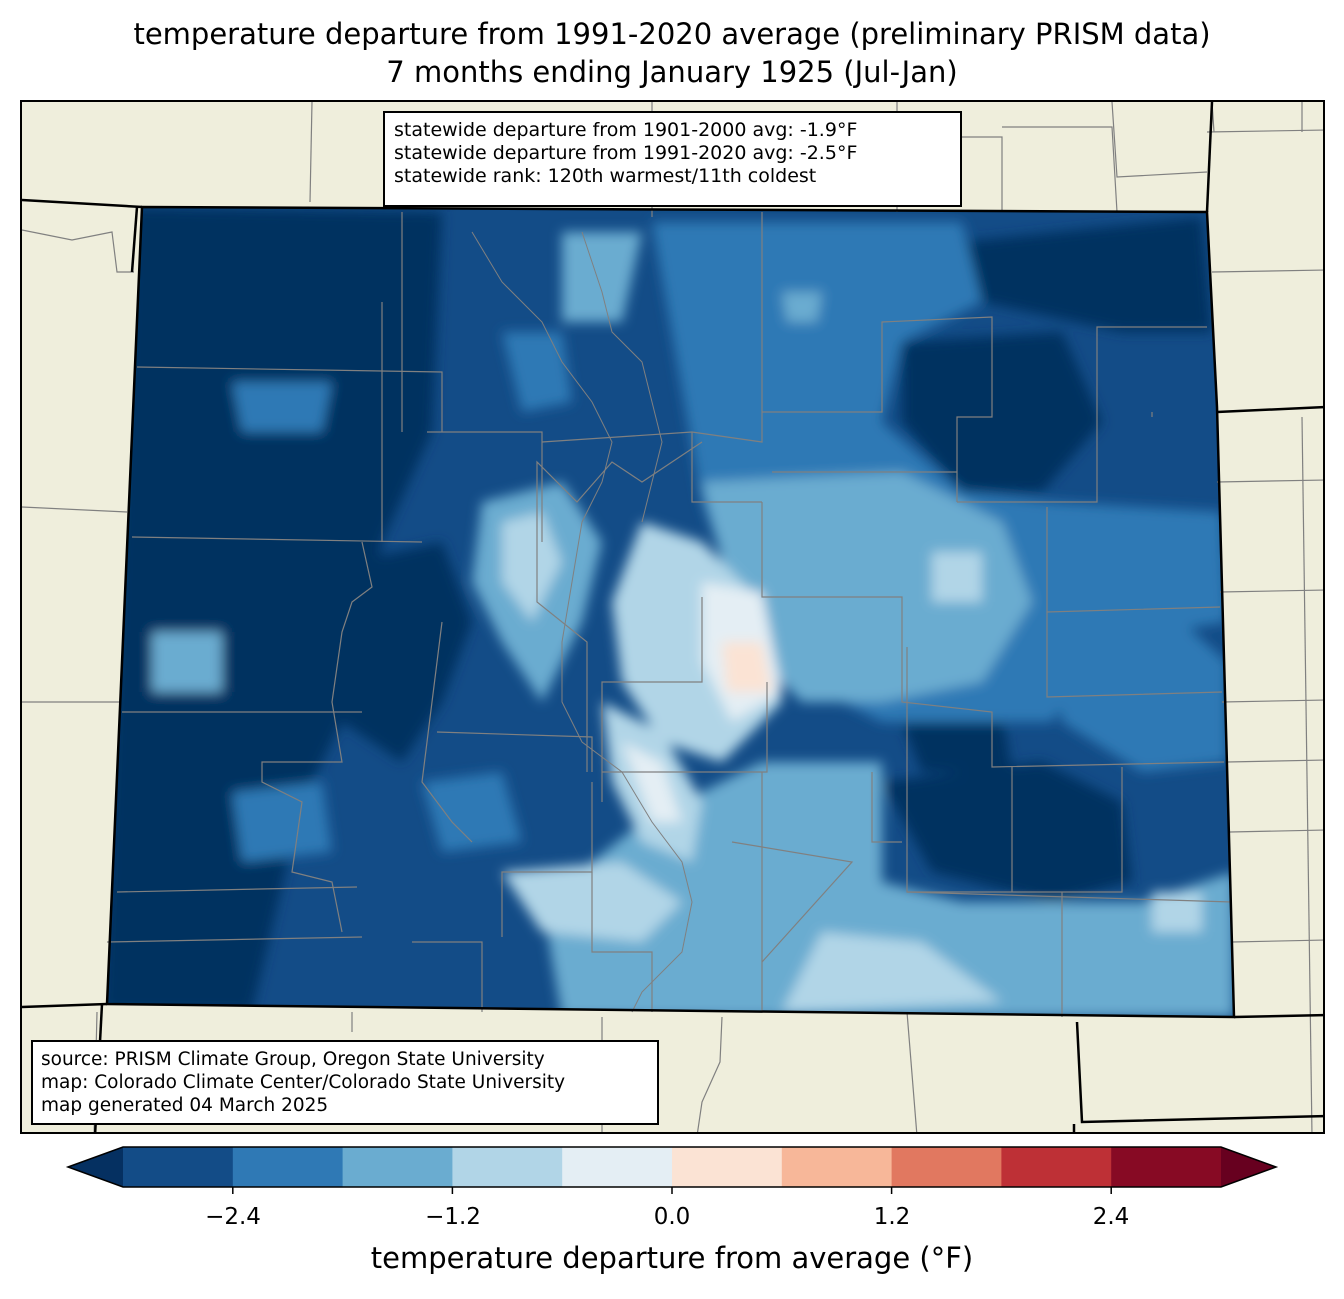  What do you see at coordinates (672, 72) in the screenshot?
I see `map-title-line-2: 7 months ending January 1925 (Jul-Jan)` at bounding box center [672, 72].